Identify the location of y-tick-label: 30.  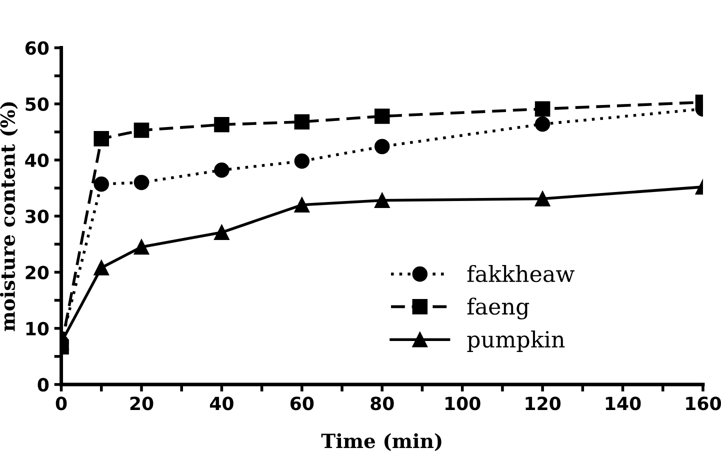
(37, 217).